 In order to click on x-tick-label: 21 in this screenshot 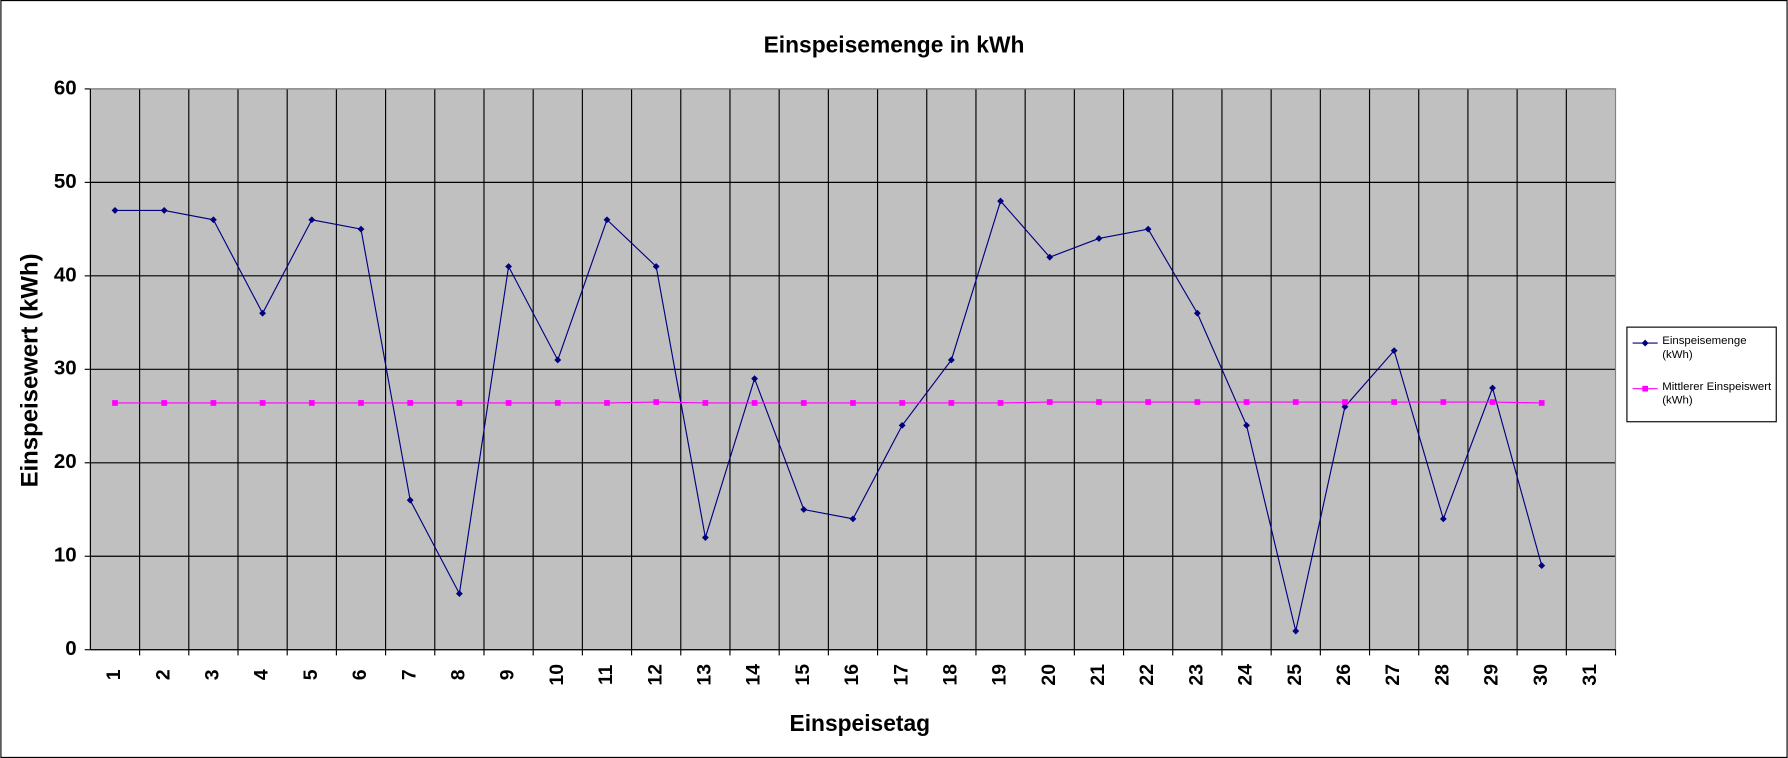, I will do `click(1098, 675)`.